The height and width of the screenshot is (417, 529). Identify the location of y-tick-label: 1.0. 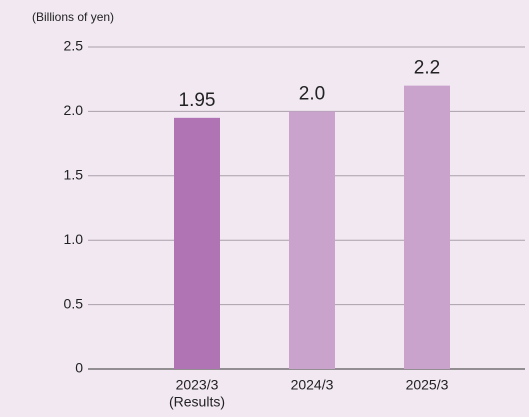
(74, 239).